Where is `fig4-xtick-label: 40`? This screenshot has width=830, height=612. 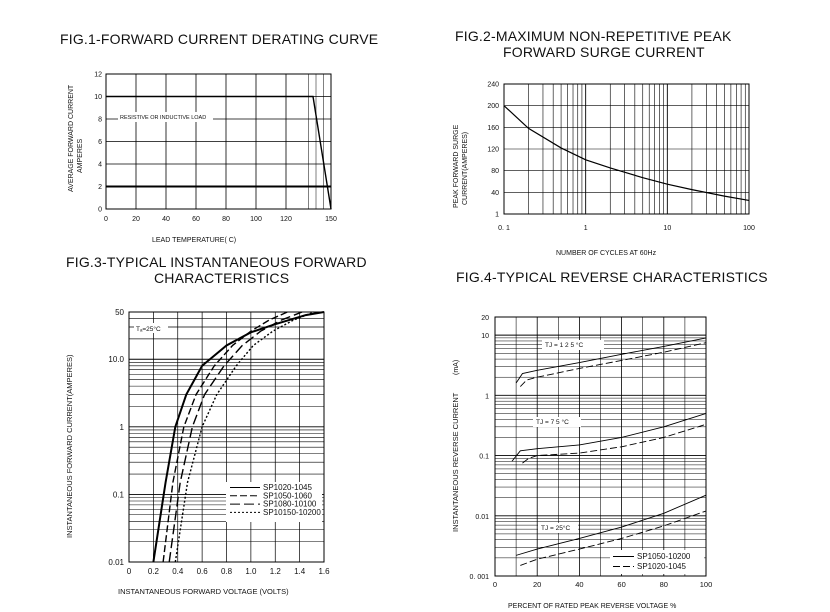 fig4-xtick-label: 40 is located at coordinates (579, 584).